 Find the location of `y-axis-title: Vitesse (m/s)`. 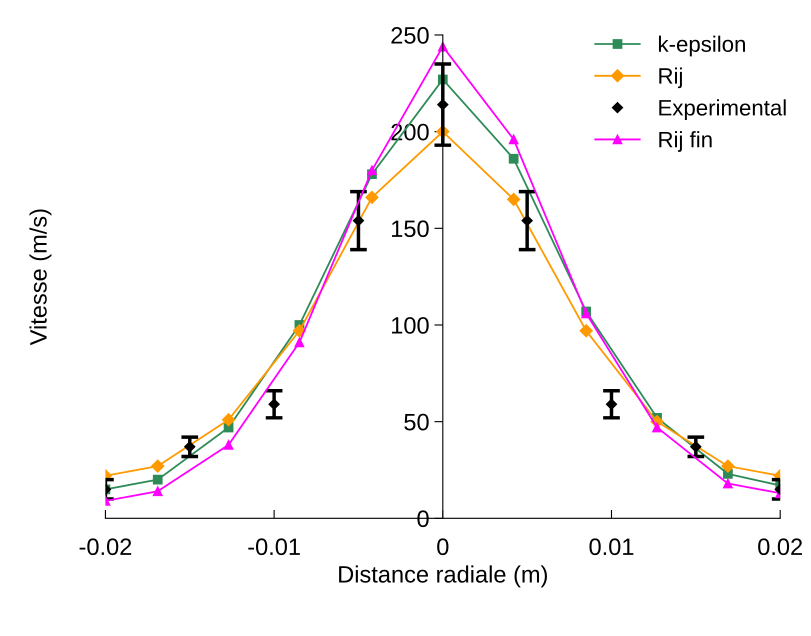

y-axis-title: Vitesse (m/s) is located at coordinates (40, 277).